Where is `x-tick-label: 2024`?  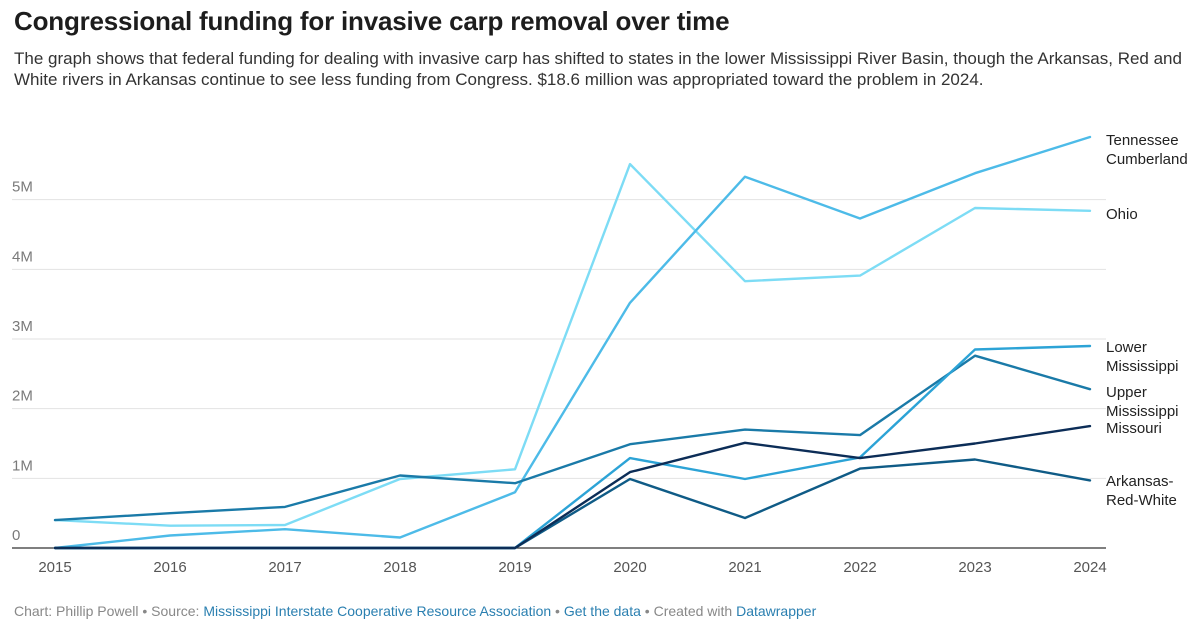
x-tick-label: 2024 is located at coordinates (1089, 567).